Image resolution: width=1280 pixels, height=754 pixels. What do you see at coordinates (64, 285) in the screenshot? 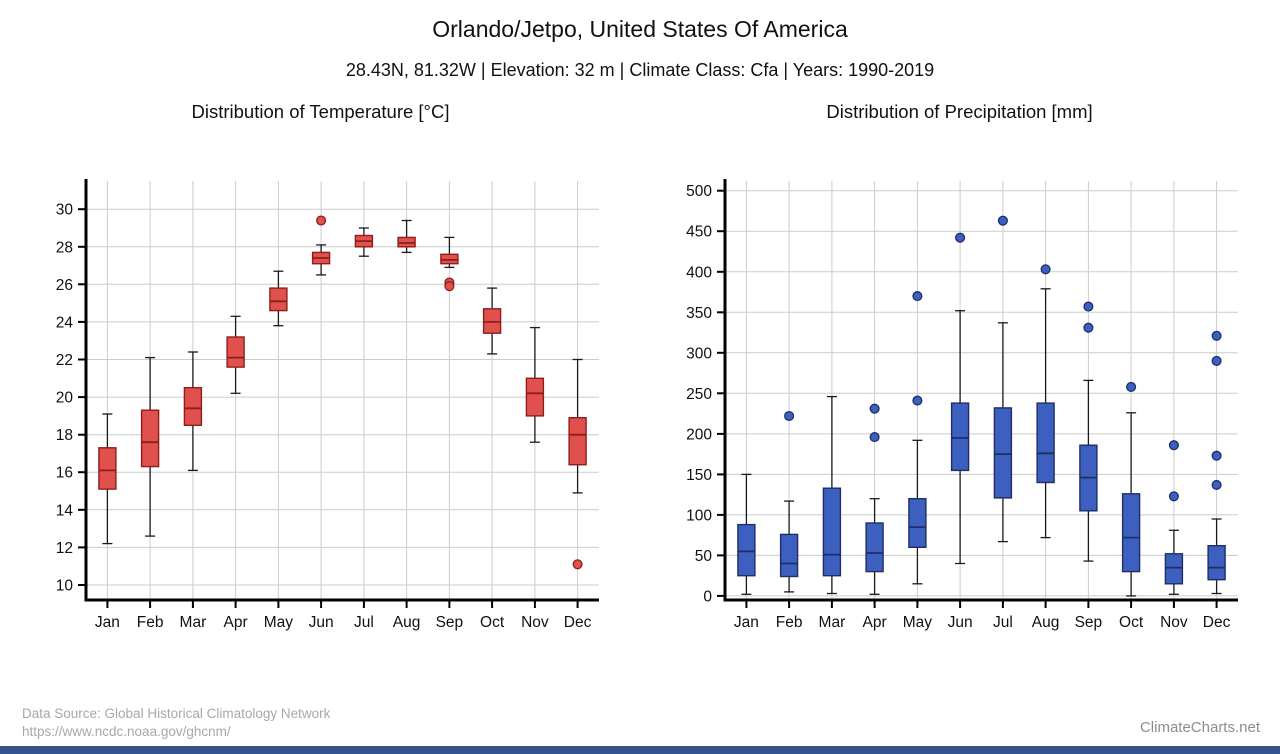
I see `y-tick-label: 26` at bounding box center [64, 285].